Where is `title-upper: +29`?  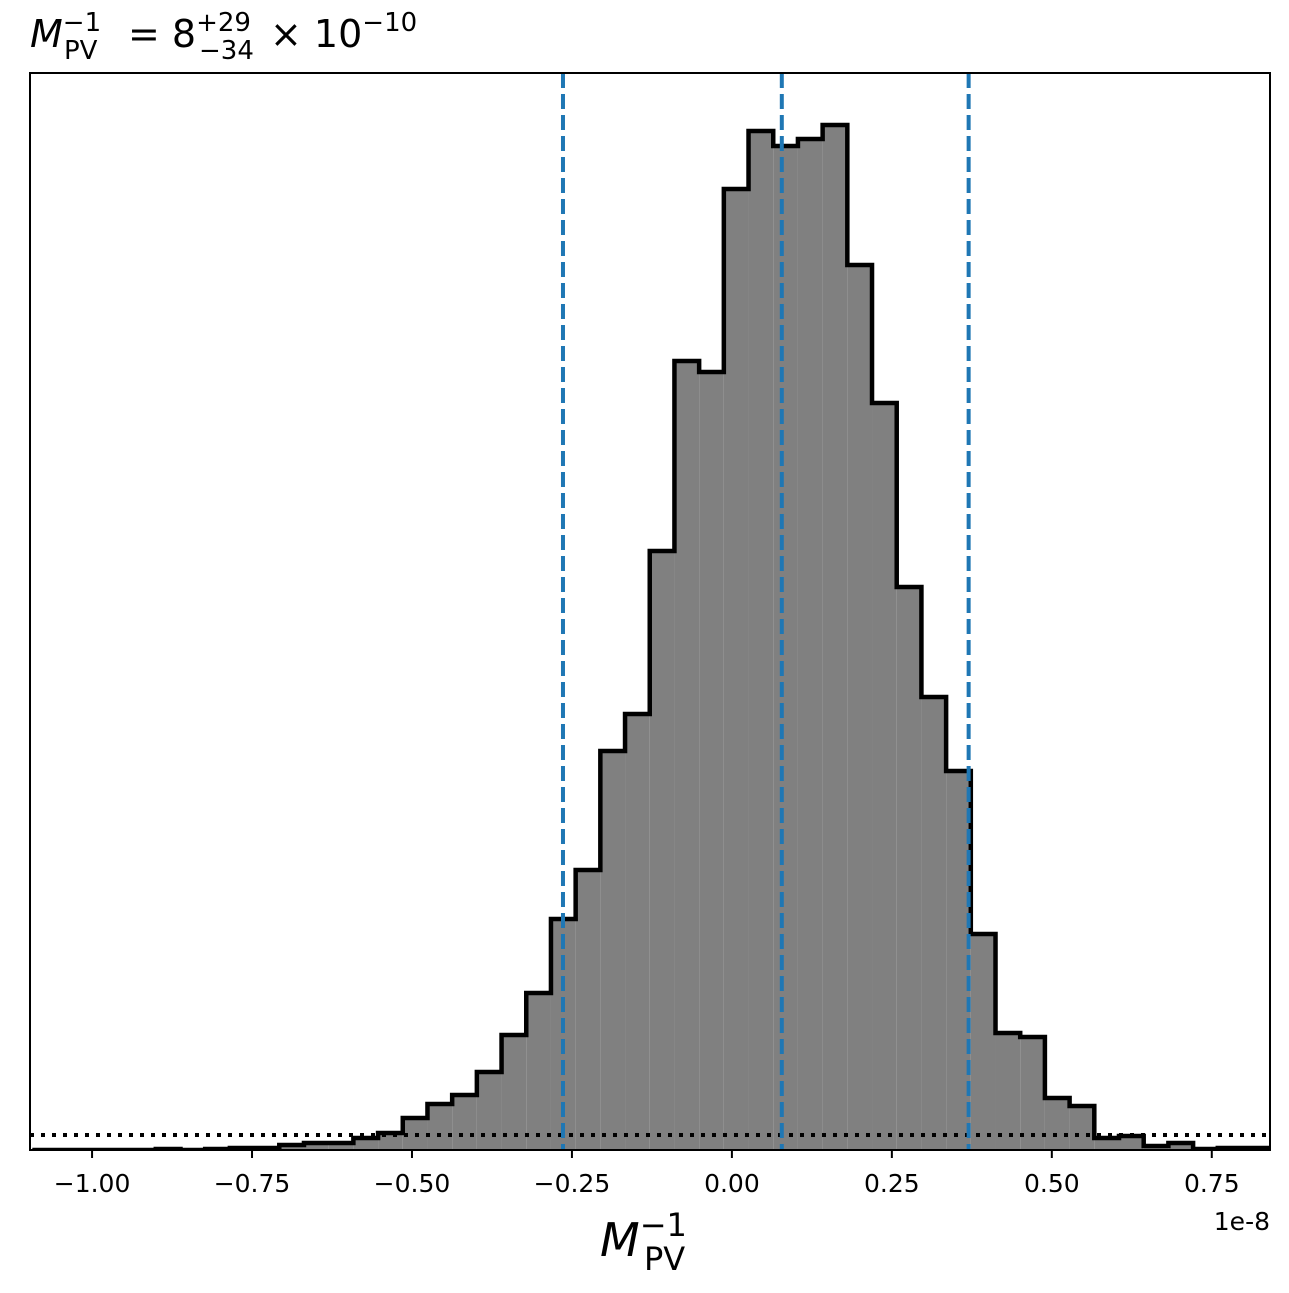
title-upper: +29 is located at coordinates (223, 23).